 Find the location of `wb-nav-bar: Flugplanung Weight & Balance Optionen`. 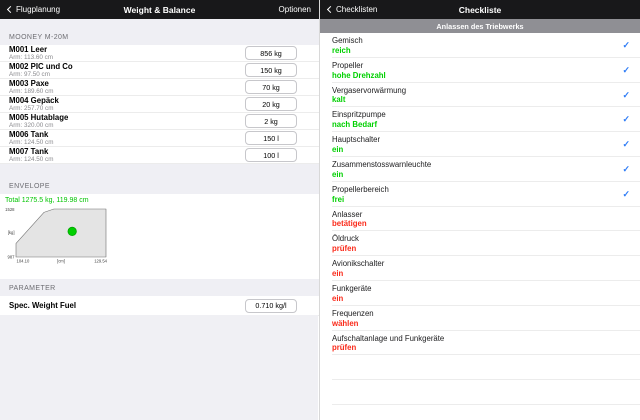

wb-nav-bar: Flugplanung Weight & Balance Optionen is located at coordinates (159, 9).